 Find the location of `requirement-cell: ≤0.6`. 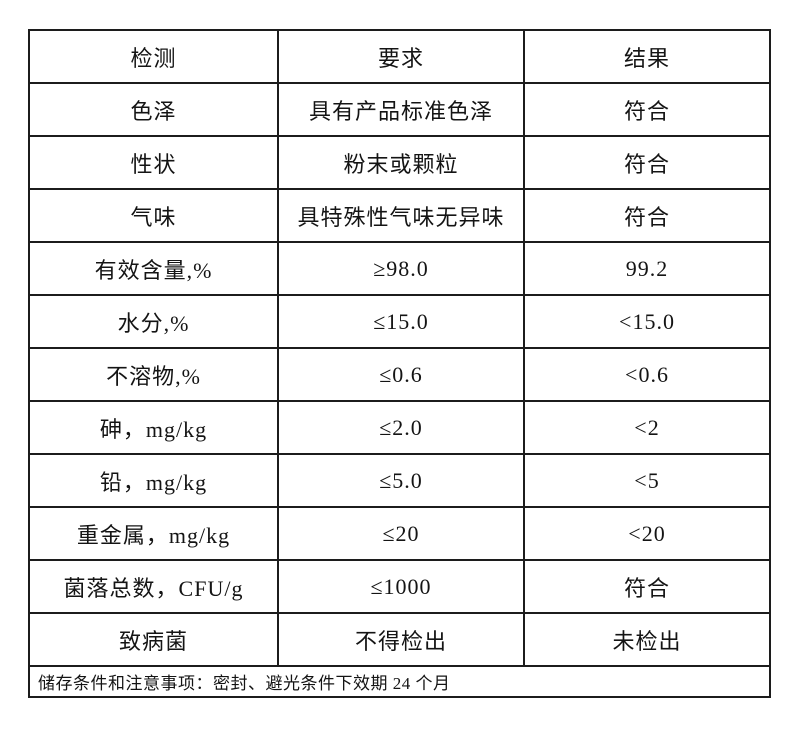

requirement-cell: ≤0.6 is located at coordinates (401, 374).